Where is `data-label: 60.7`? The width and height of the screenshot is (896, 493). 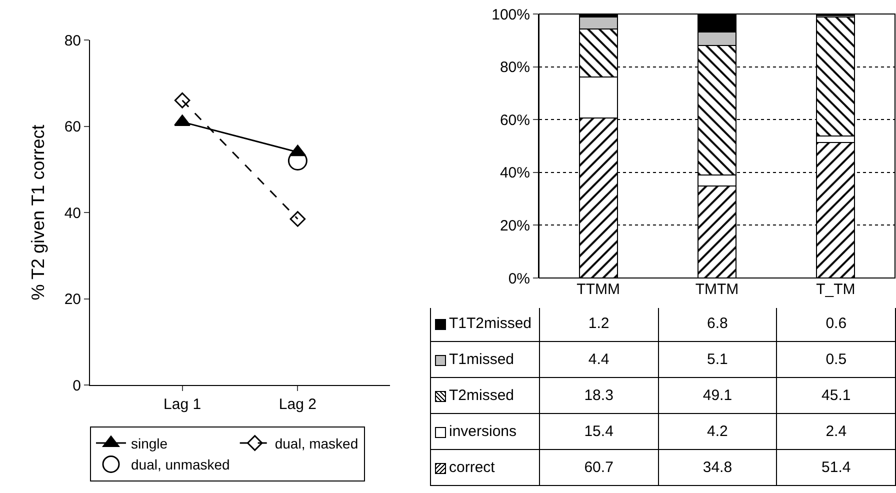
data-label: 60.7 is located at coordinates (599, 468).